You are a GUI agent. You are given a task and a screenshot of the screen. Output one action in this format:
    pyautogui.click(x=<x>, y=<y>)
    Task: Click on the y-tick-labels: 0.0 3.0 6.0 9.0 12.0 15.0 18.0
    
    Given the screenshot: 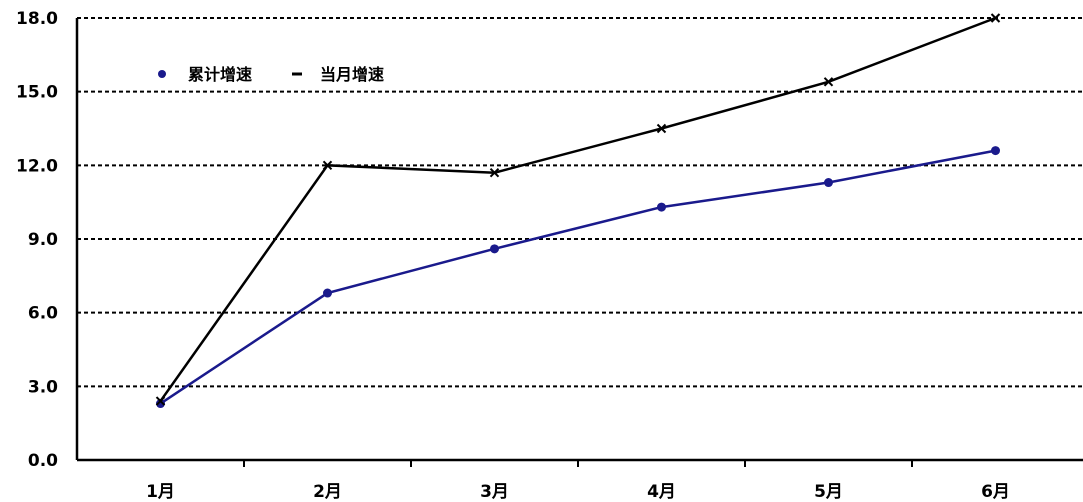 What is the action you would take?
    pyautogui.click(x=37, y=240)
    